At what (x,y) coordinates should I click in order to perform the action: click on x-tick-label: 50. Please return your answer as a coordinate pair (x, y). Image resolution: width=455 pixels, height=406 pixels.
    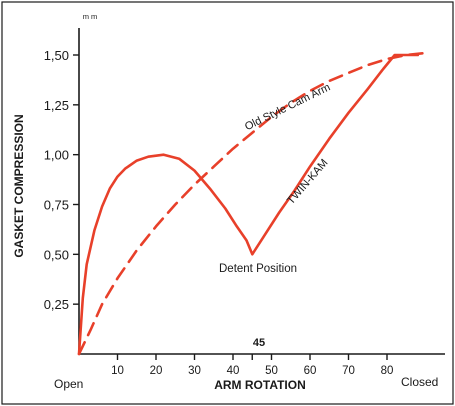
    Looking at the image, I should click on (271, 371).